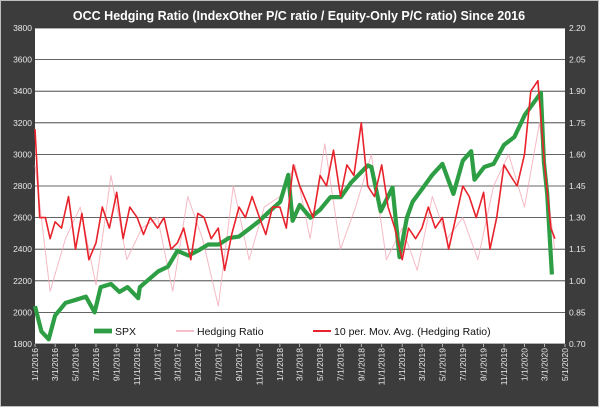  What do you see at coordinates (76, 364) in the screenshot?
I see `x-tick-label: 5/1/2016` at bounding box center [76, 364].